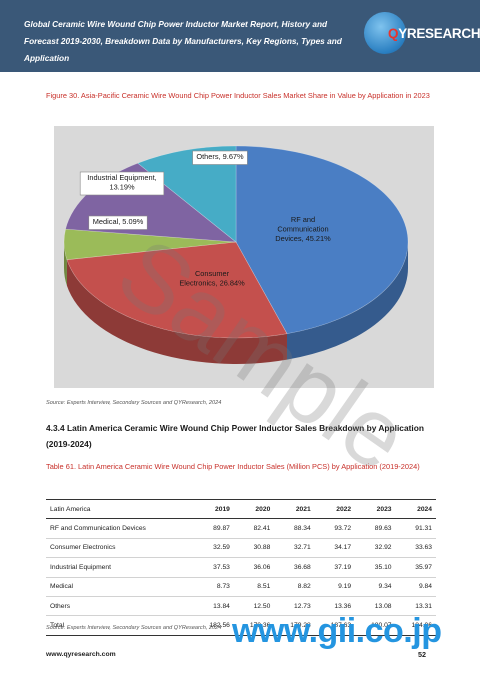  Describe the element at coordinates (120, 509) in the screenshot. I see `header-region: Latin America` at that location.